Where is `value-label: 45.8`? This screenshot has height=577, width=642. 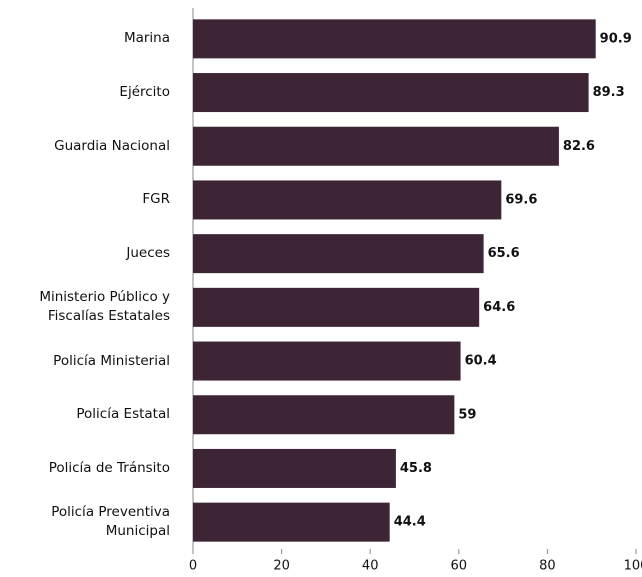
value-label: 45.8 is located at coordinates (416, 468).